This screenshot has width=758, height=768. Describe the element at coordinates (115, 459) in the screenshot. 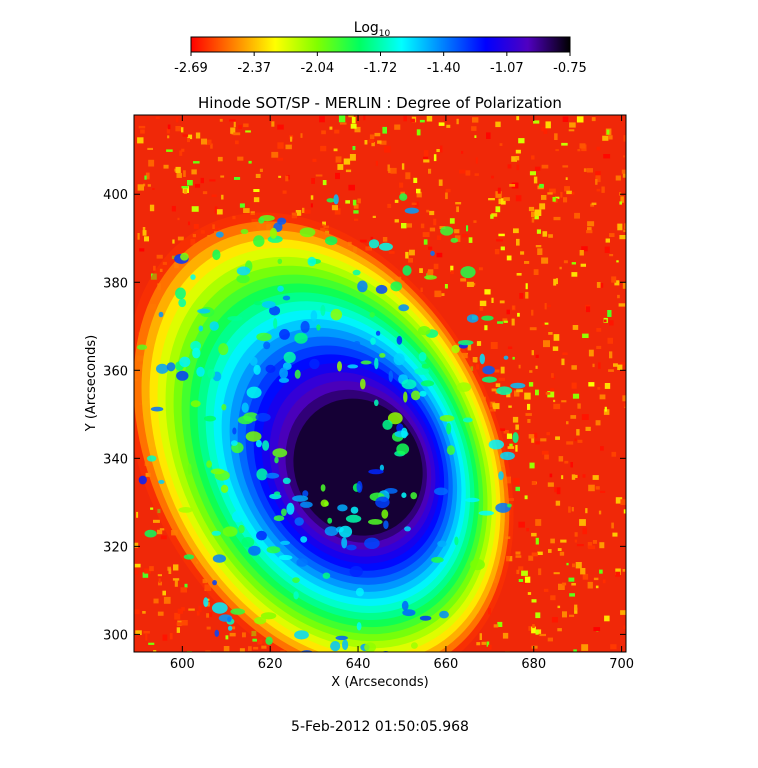

I see `y-tick-label: 340` at that location.